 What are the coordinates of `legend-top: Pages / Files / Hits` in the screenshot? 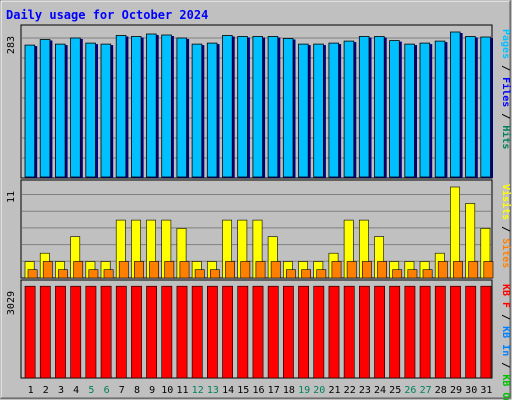 It's located at (506, 89).